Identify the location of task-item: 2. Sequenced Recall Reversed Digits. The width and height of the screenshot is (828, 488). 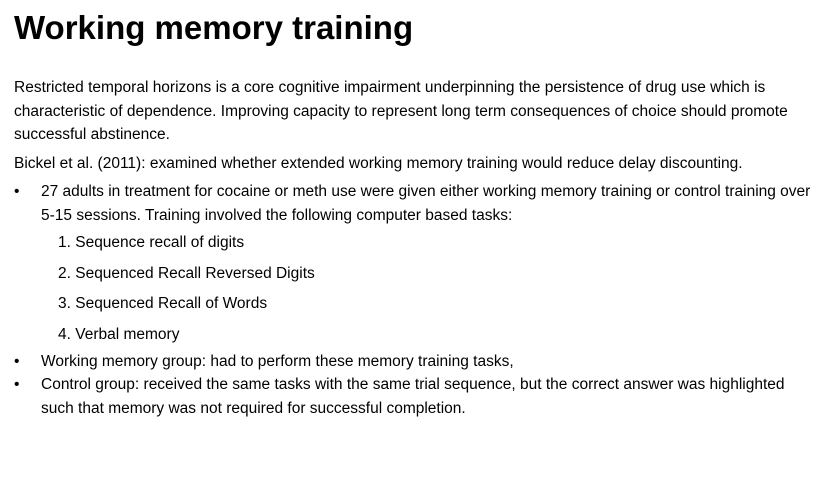
(186, 273).